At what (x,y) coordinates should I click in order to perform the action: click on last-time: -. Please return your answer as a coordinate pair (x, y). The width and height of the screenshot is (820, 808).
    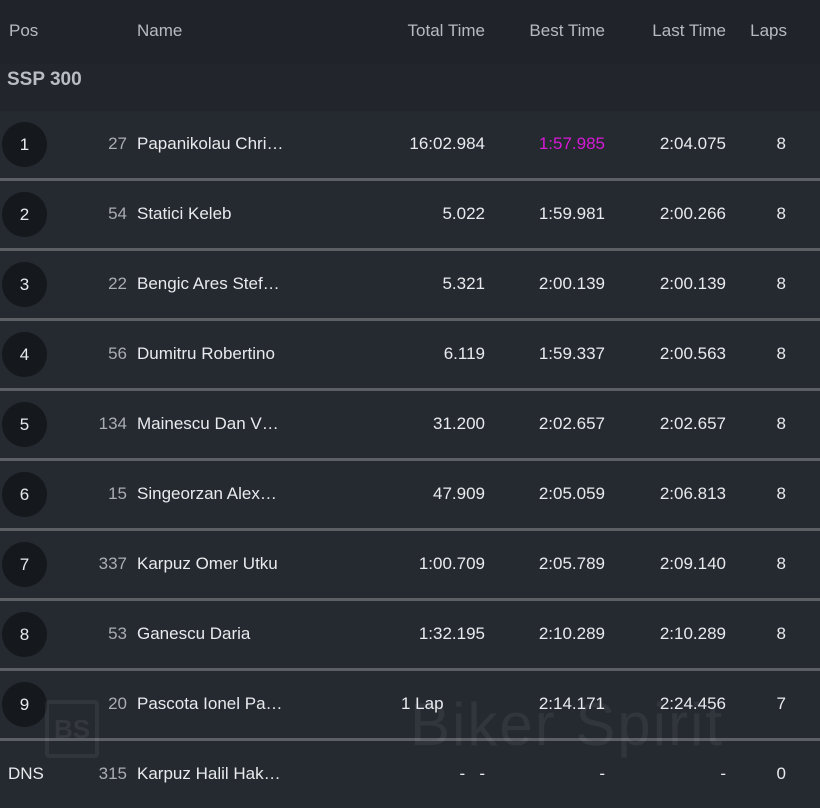
    Looking at the image, I should click on (723, 773).